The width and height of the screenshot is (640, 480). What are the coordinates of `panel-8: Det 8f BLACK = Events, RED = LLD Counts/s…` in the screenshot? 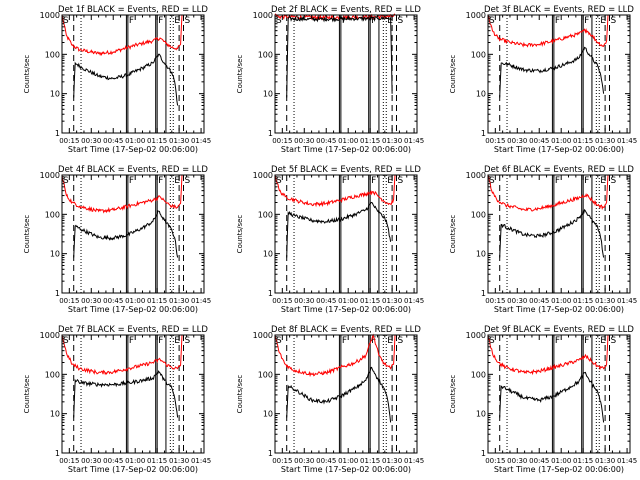 It's located at (330, 399).